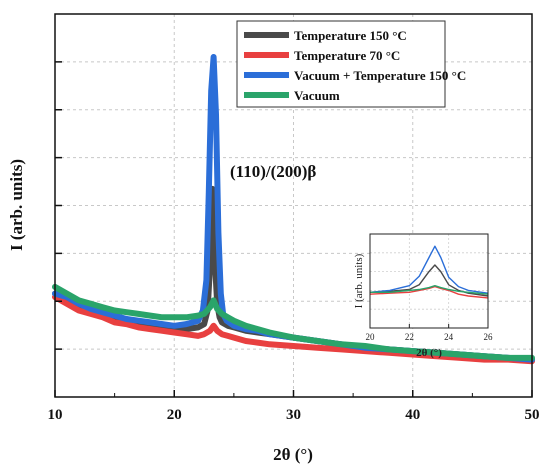 The image size is (550, 473). I want to click on inset-frame, so click(429, 281).